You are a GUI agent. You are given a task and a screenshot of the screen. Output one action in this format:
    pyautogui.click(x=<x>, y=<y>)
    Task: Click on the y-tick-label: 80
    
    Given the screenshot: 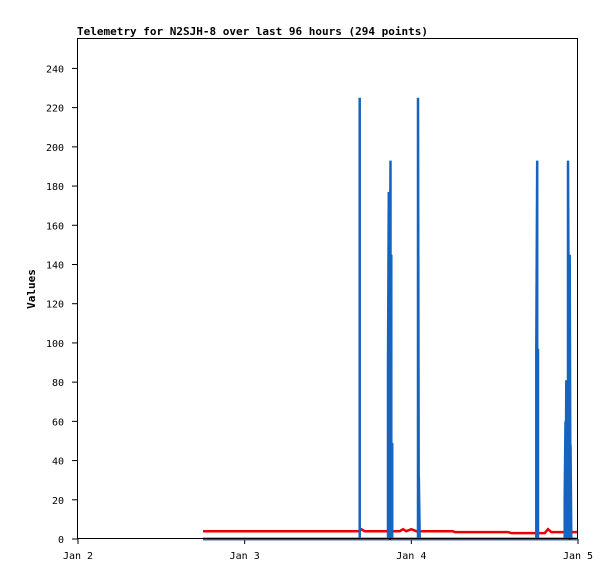 What is the action you would take?
    pyautogui.click(x=58, y=383)
    